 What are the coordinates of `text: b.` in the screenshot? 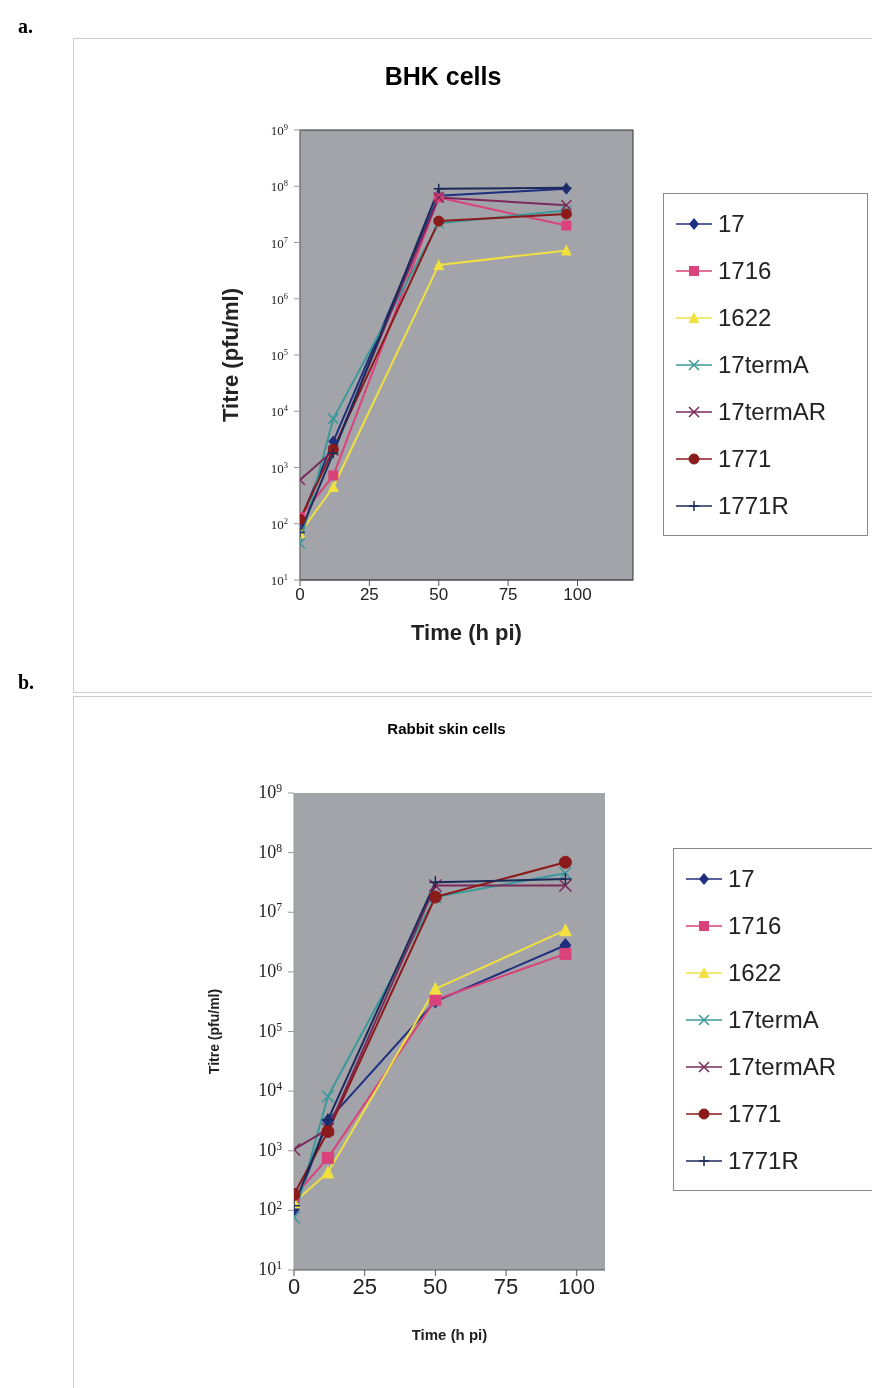 It's located at (26, 682).